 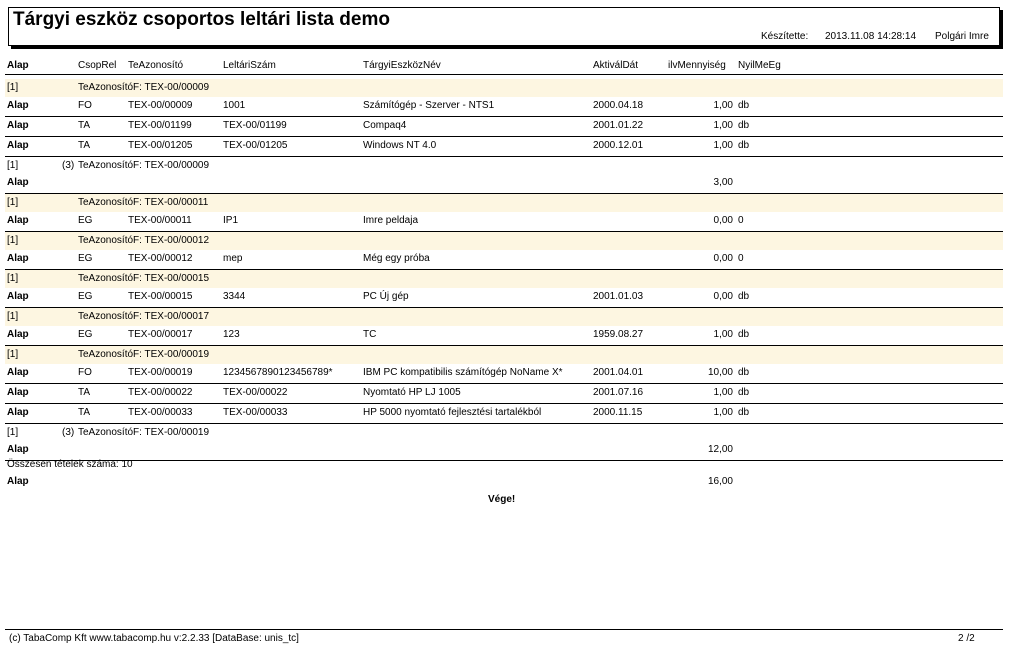 What do you see at coordinates (504, 241) in the screenshot?
I see `group-header-row: [1] TeAzonosítóF: TEX-00/00012` at bounding box center [504, 241].